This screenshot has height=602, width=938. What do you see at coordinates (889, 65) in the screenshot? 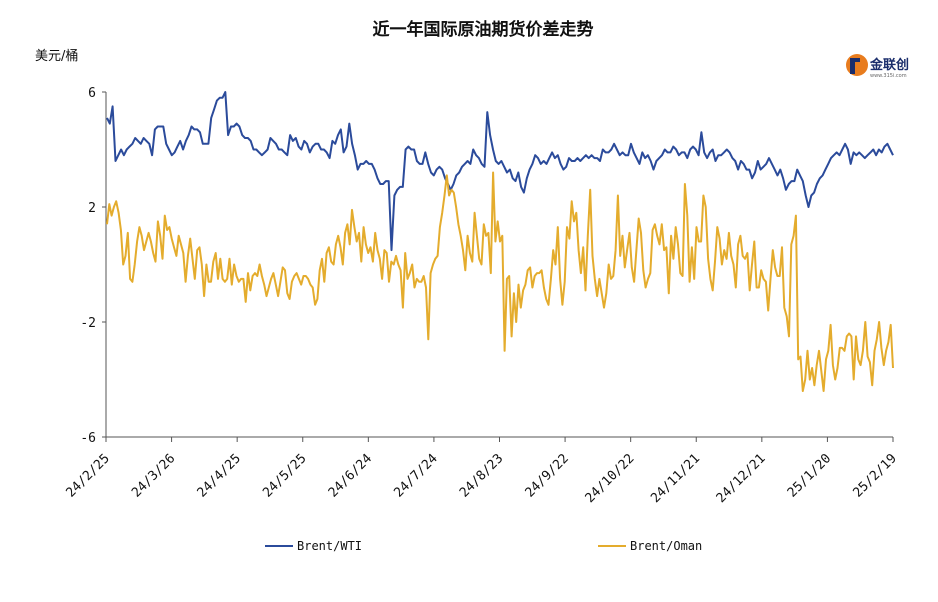
I see `logo-text: 金联创` at bounding box center [889, 65].